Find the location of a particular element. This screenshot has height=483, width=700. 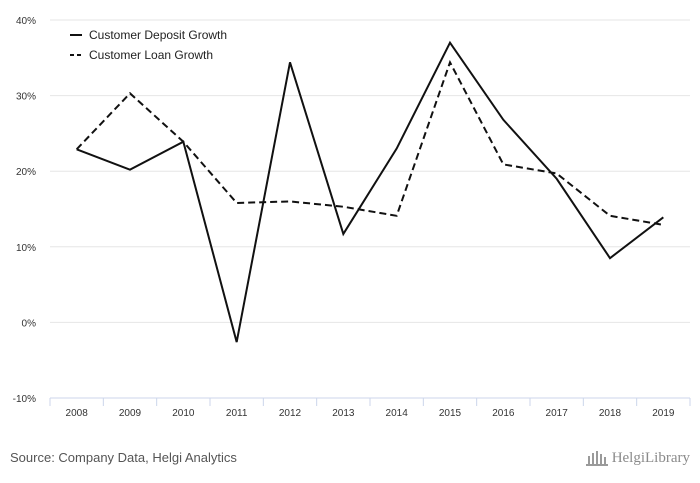

x-tick-label: 2017 is located at coordinates (557, 413).